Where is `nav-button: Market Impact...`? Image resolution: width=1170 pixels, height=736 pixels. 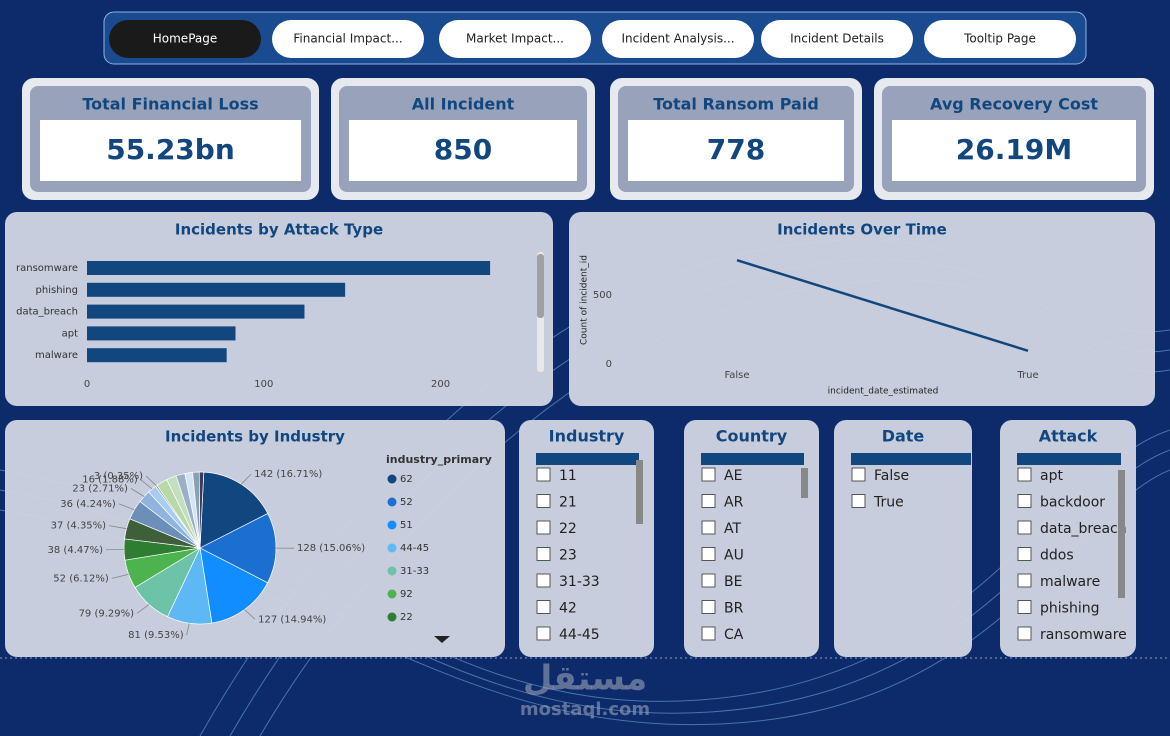
nav-button: Market Impact... is located at coordinates (515, 39).